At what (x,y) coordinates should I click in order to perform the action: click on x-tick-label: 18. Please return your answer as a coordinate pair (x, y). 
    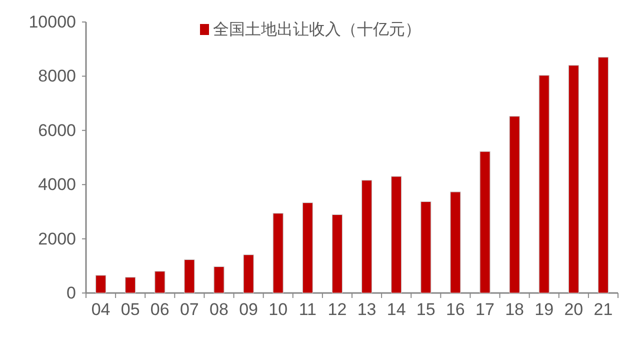
    Looking at the image, I should click on (514, 309).